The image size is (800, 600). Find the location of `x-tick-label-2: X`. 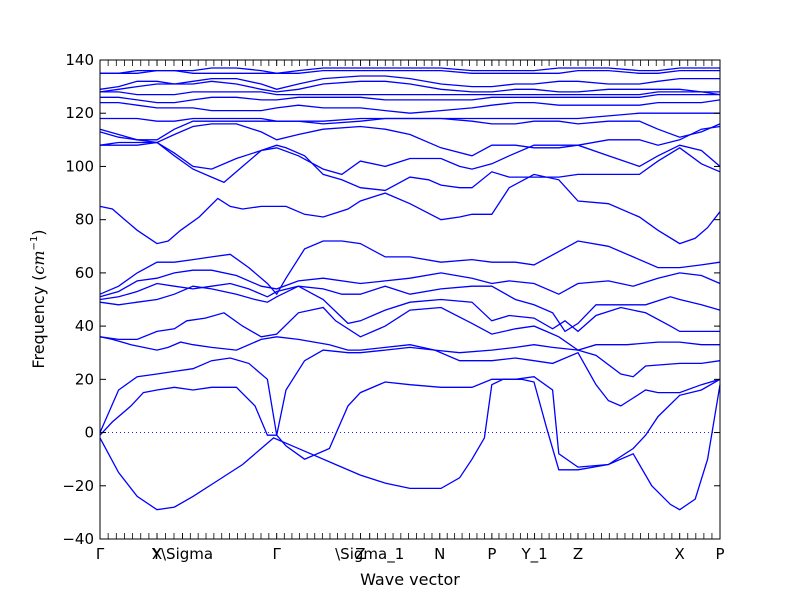

x-tick-label-2: X is located at coordinates (157, 554).